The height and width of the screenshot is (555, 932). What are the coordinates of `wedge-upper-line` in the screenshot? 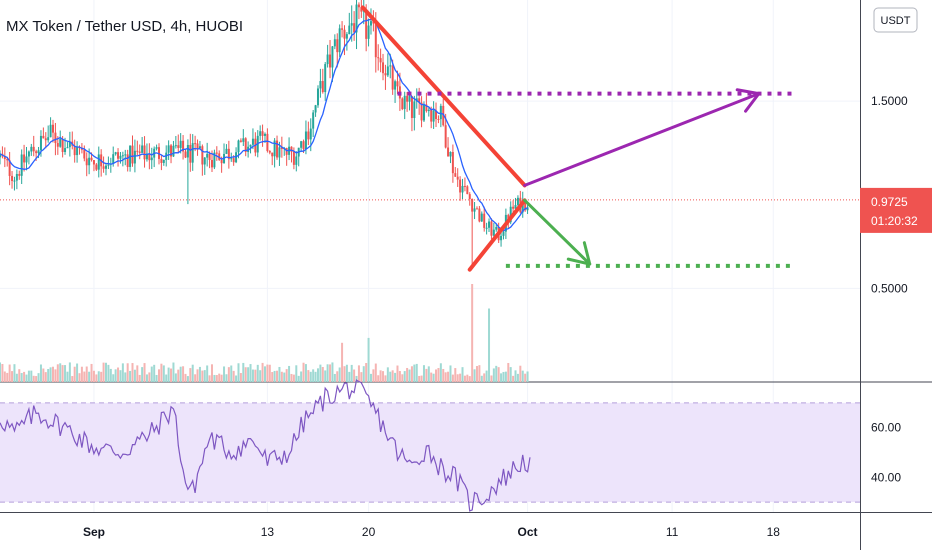 It's located at (444, 96).